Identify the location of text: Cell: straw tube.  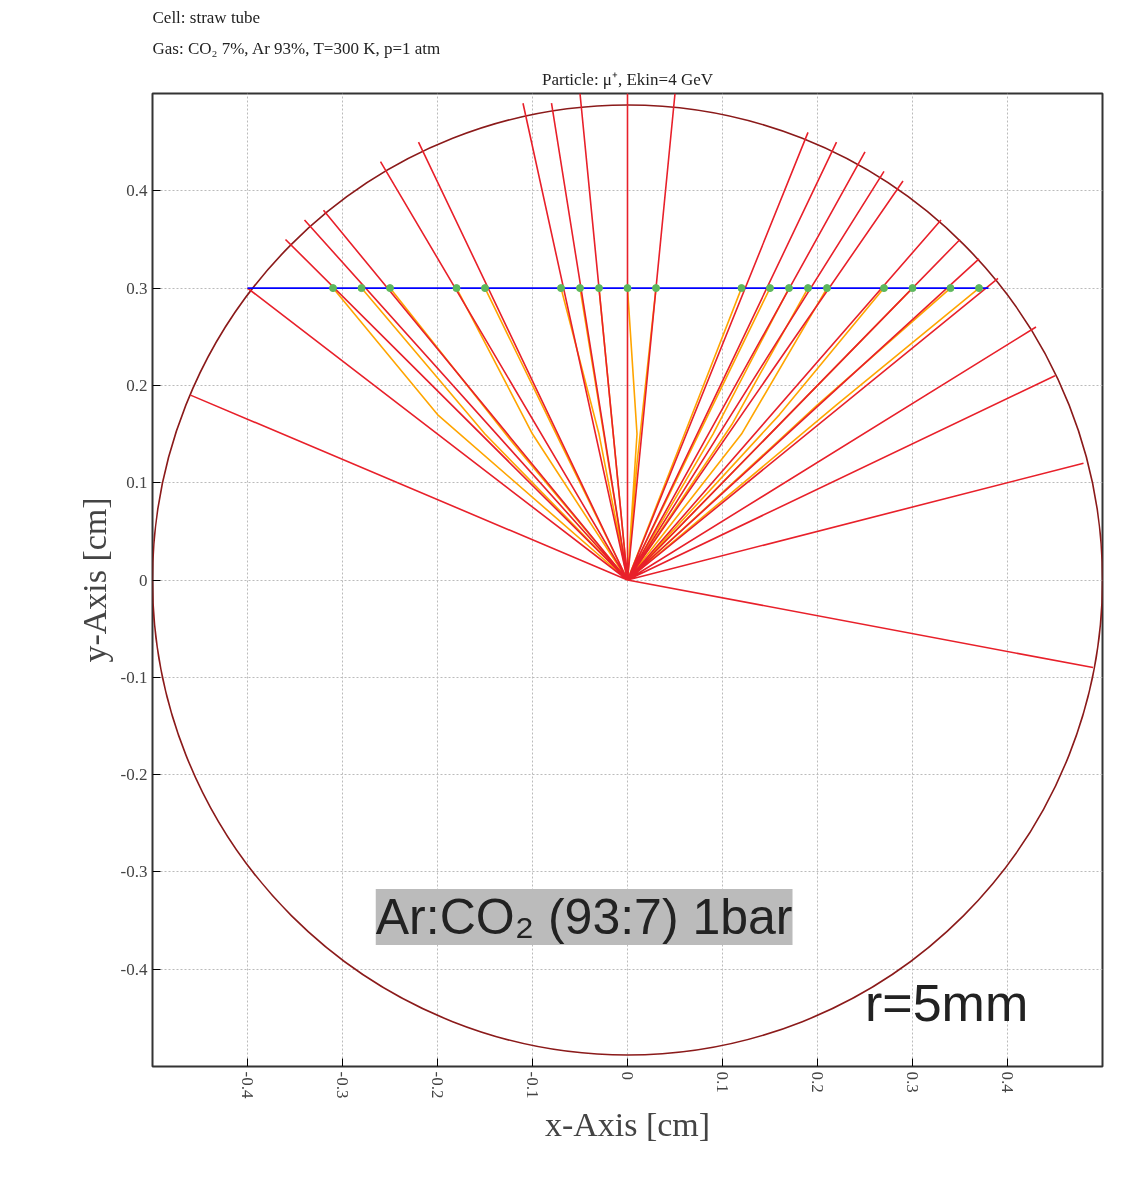
(206, 17).